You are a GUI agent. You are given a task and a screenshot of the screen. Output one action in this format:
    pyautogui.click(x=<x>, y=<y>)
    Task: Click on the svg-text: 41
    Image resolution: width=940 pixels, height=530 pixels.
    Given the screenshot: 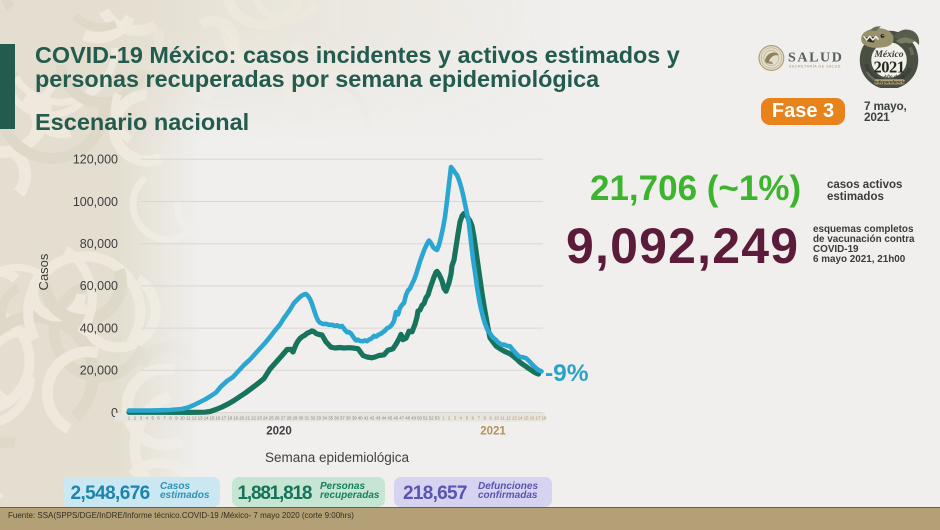 What is the action you would take?
    pyautogui.click(x=366, y=417)
    